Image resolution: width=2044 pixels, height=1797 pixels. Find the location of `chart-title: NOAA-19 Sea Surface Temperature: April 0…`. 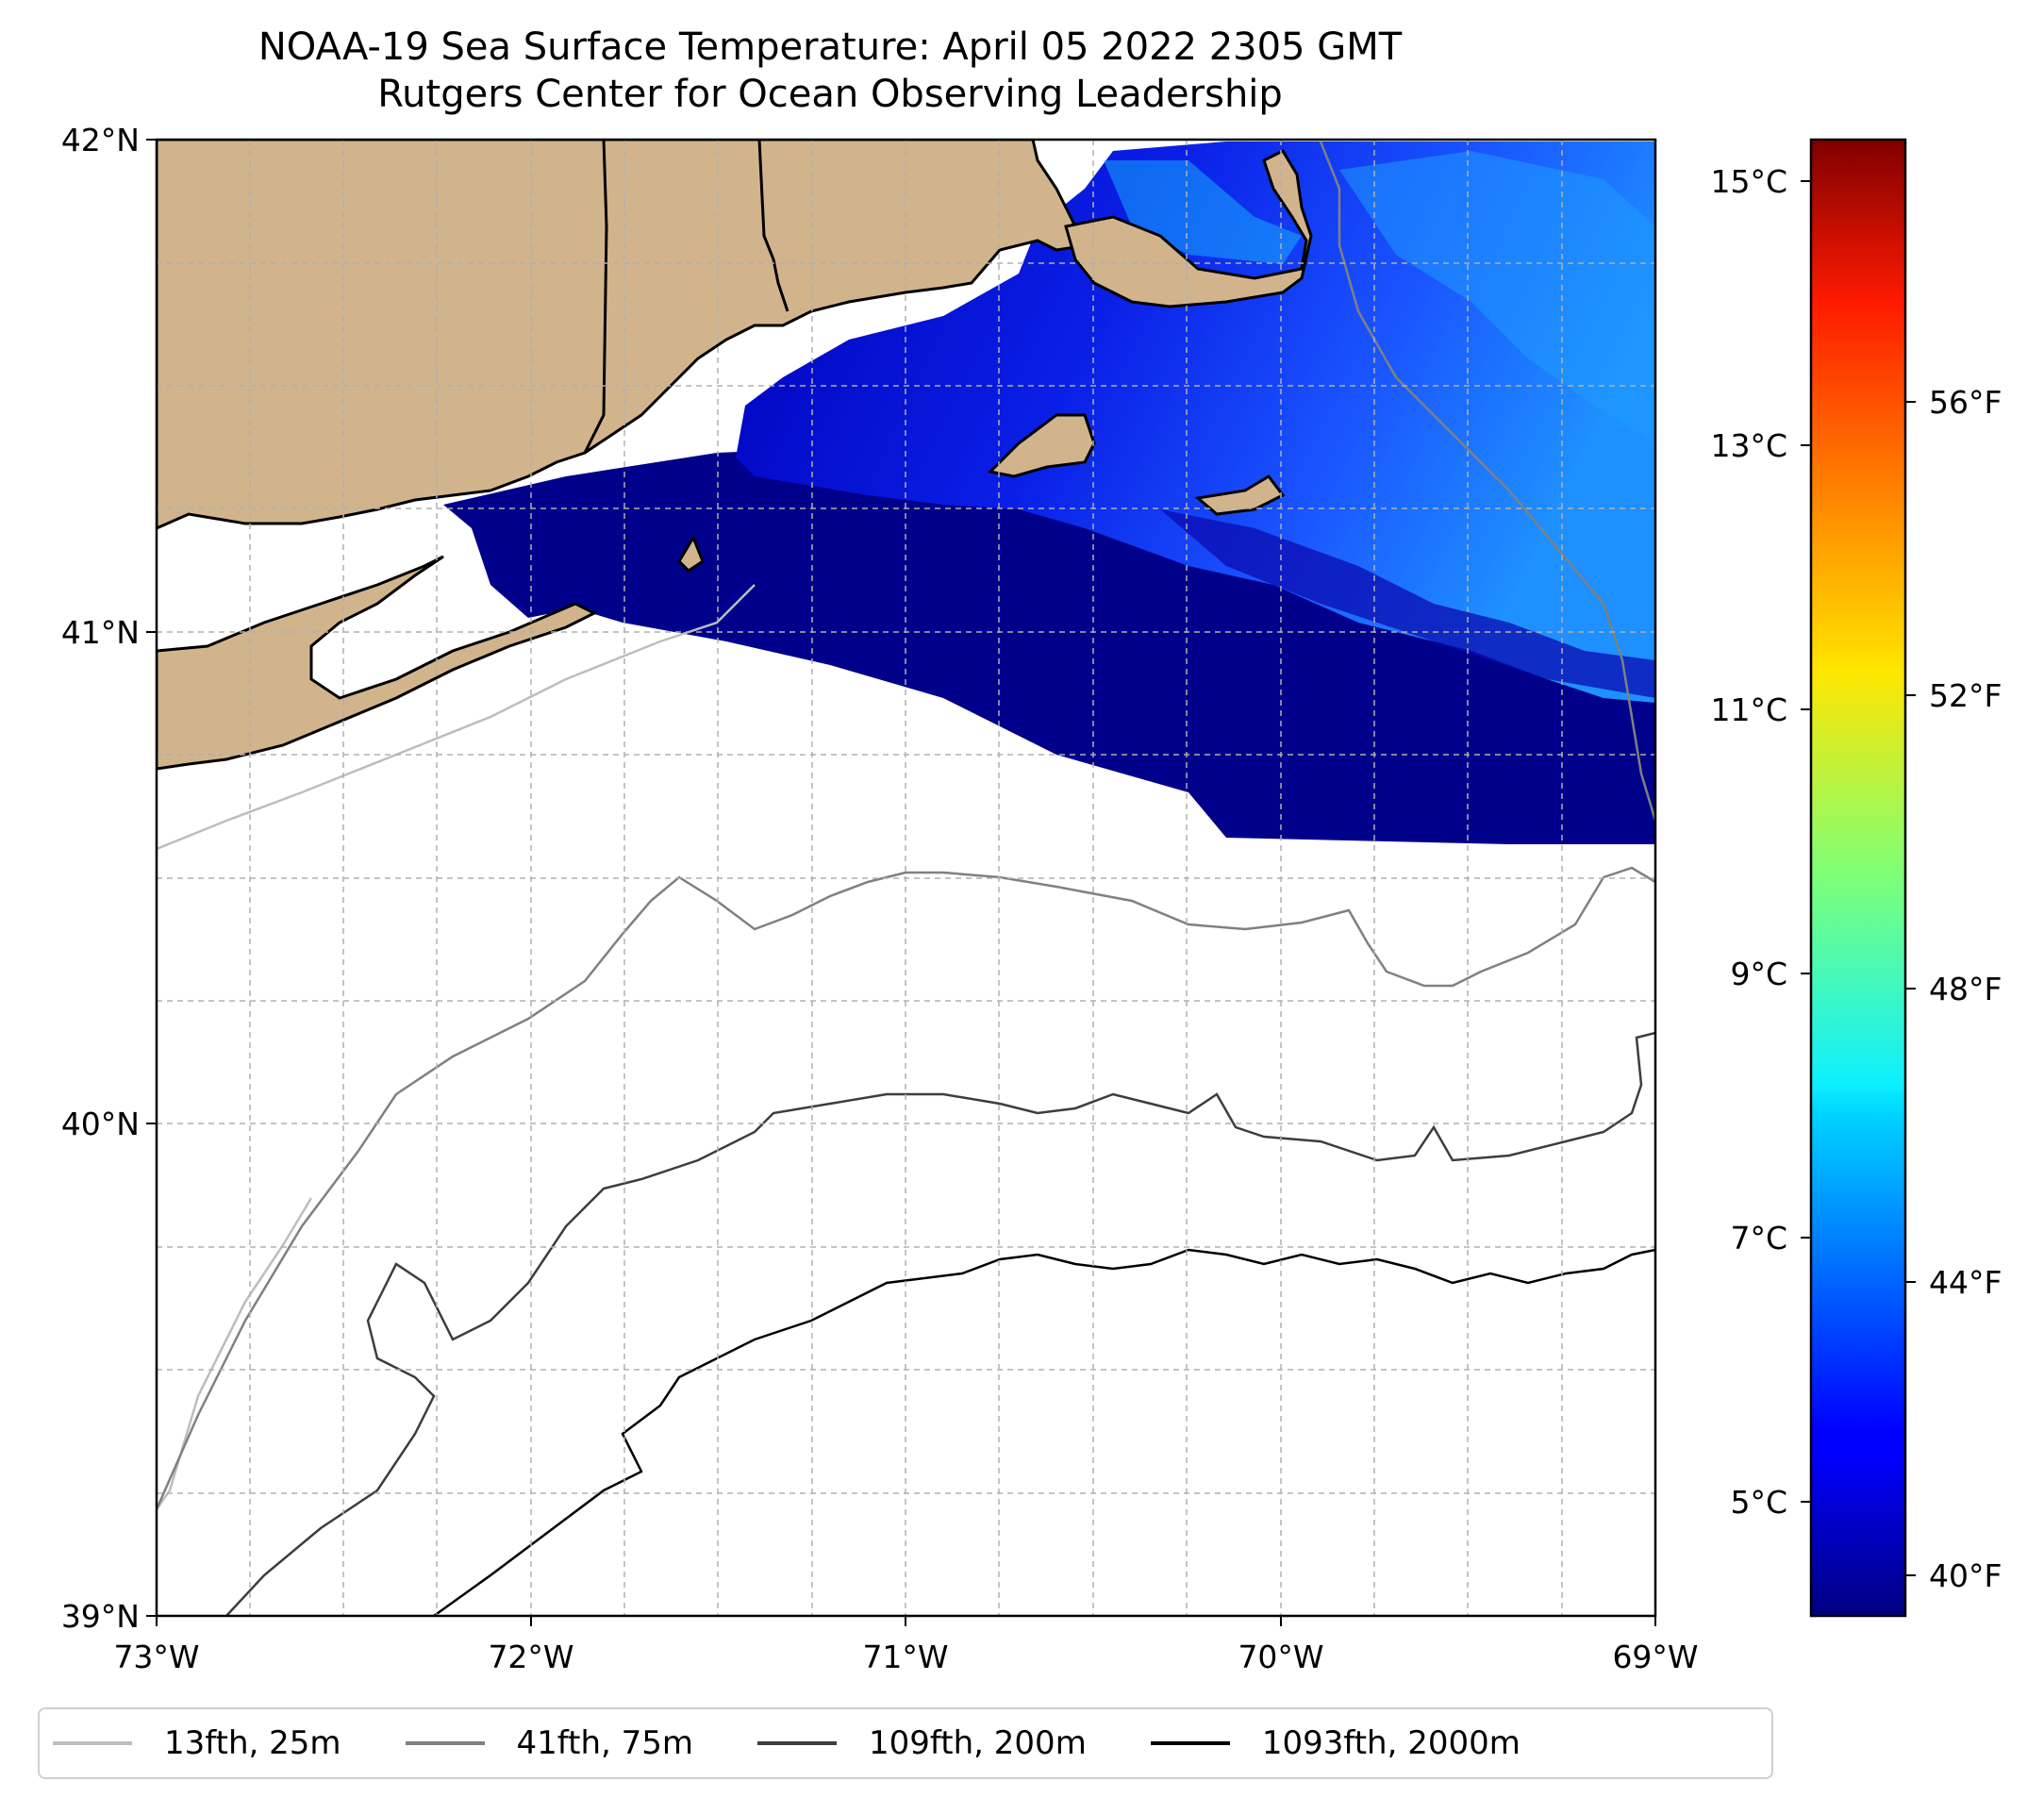

chart-title: NOAA-19 Sea Surface Temperature: April 0… is located at coordinates (830, 47).